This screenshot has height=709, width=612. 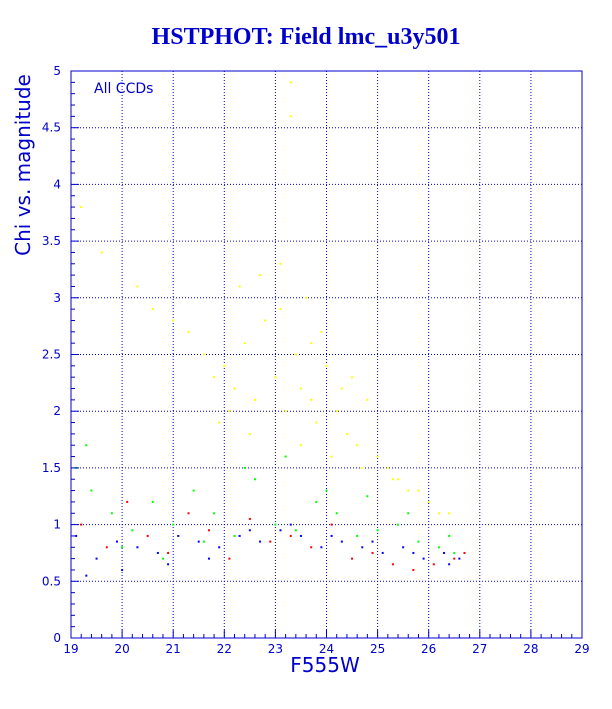 I want to click on y-tick-label: 4.5, so click(x=51, y=128).